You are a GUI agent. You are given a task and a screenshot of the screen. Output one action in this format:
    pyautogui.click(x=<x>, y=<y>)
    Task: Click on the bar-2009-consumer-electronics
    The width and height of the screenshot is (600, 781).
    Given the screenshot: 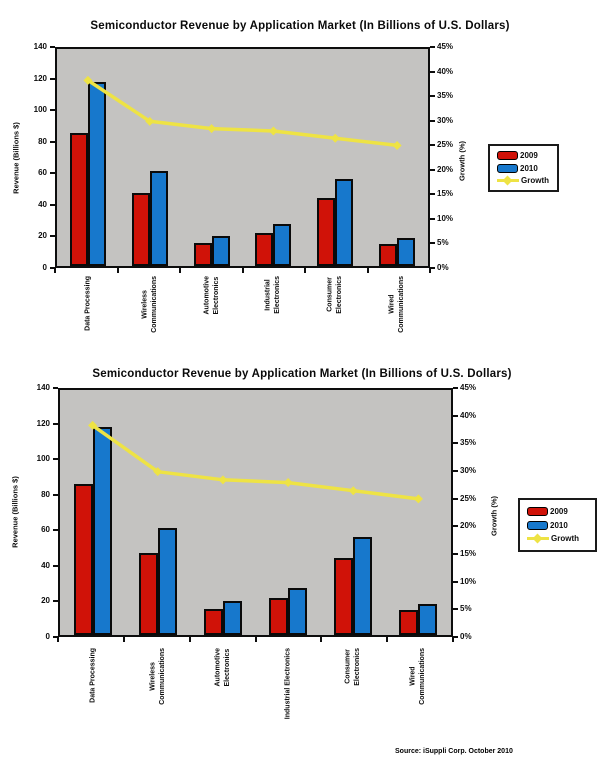 What is the action you would take?
    pyautogui.click(x=326, y=232)
    